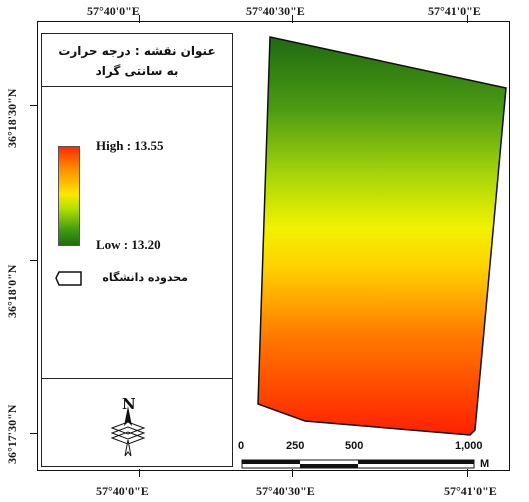 Image resolution: width=529 pixels, height=502 pixels. I want to click on north-arrow-icon: N, so click(128, 426).